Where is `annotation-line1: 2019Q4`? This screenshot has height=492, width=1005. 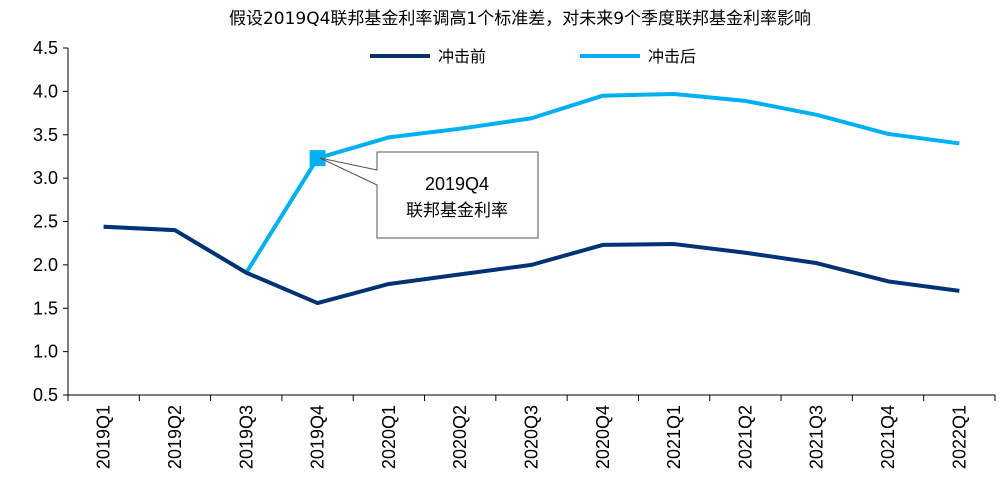 annotation-line1: 2019Q4 is located at coordinates (457, 184).